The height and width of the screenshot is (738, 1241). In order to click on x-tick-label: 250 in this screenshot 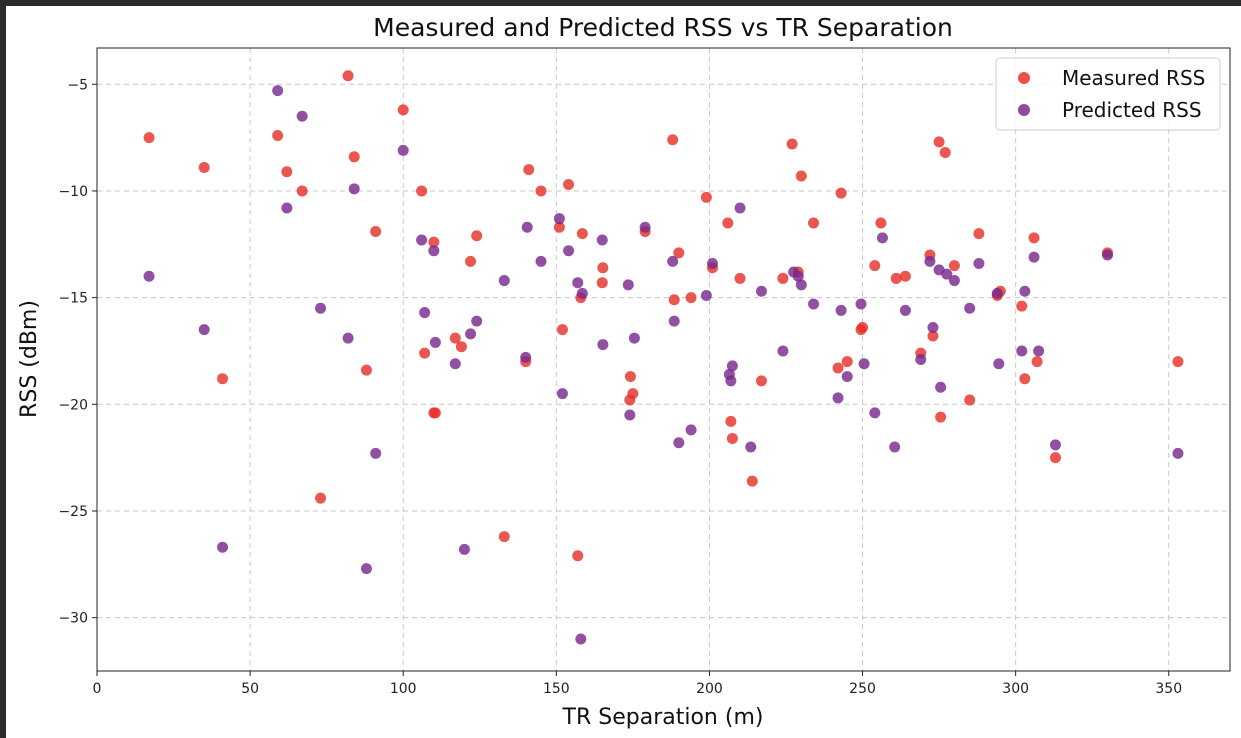, I will do `click(862, 689)`.